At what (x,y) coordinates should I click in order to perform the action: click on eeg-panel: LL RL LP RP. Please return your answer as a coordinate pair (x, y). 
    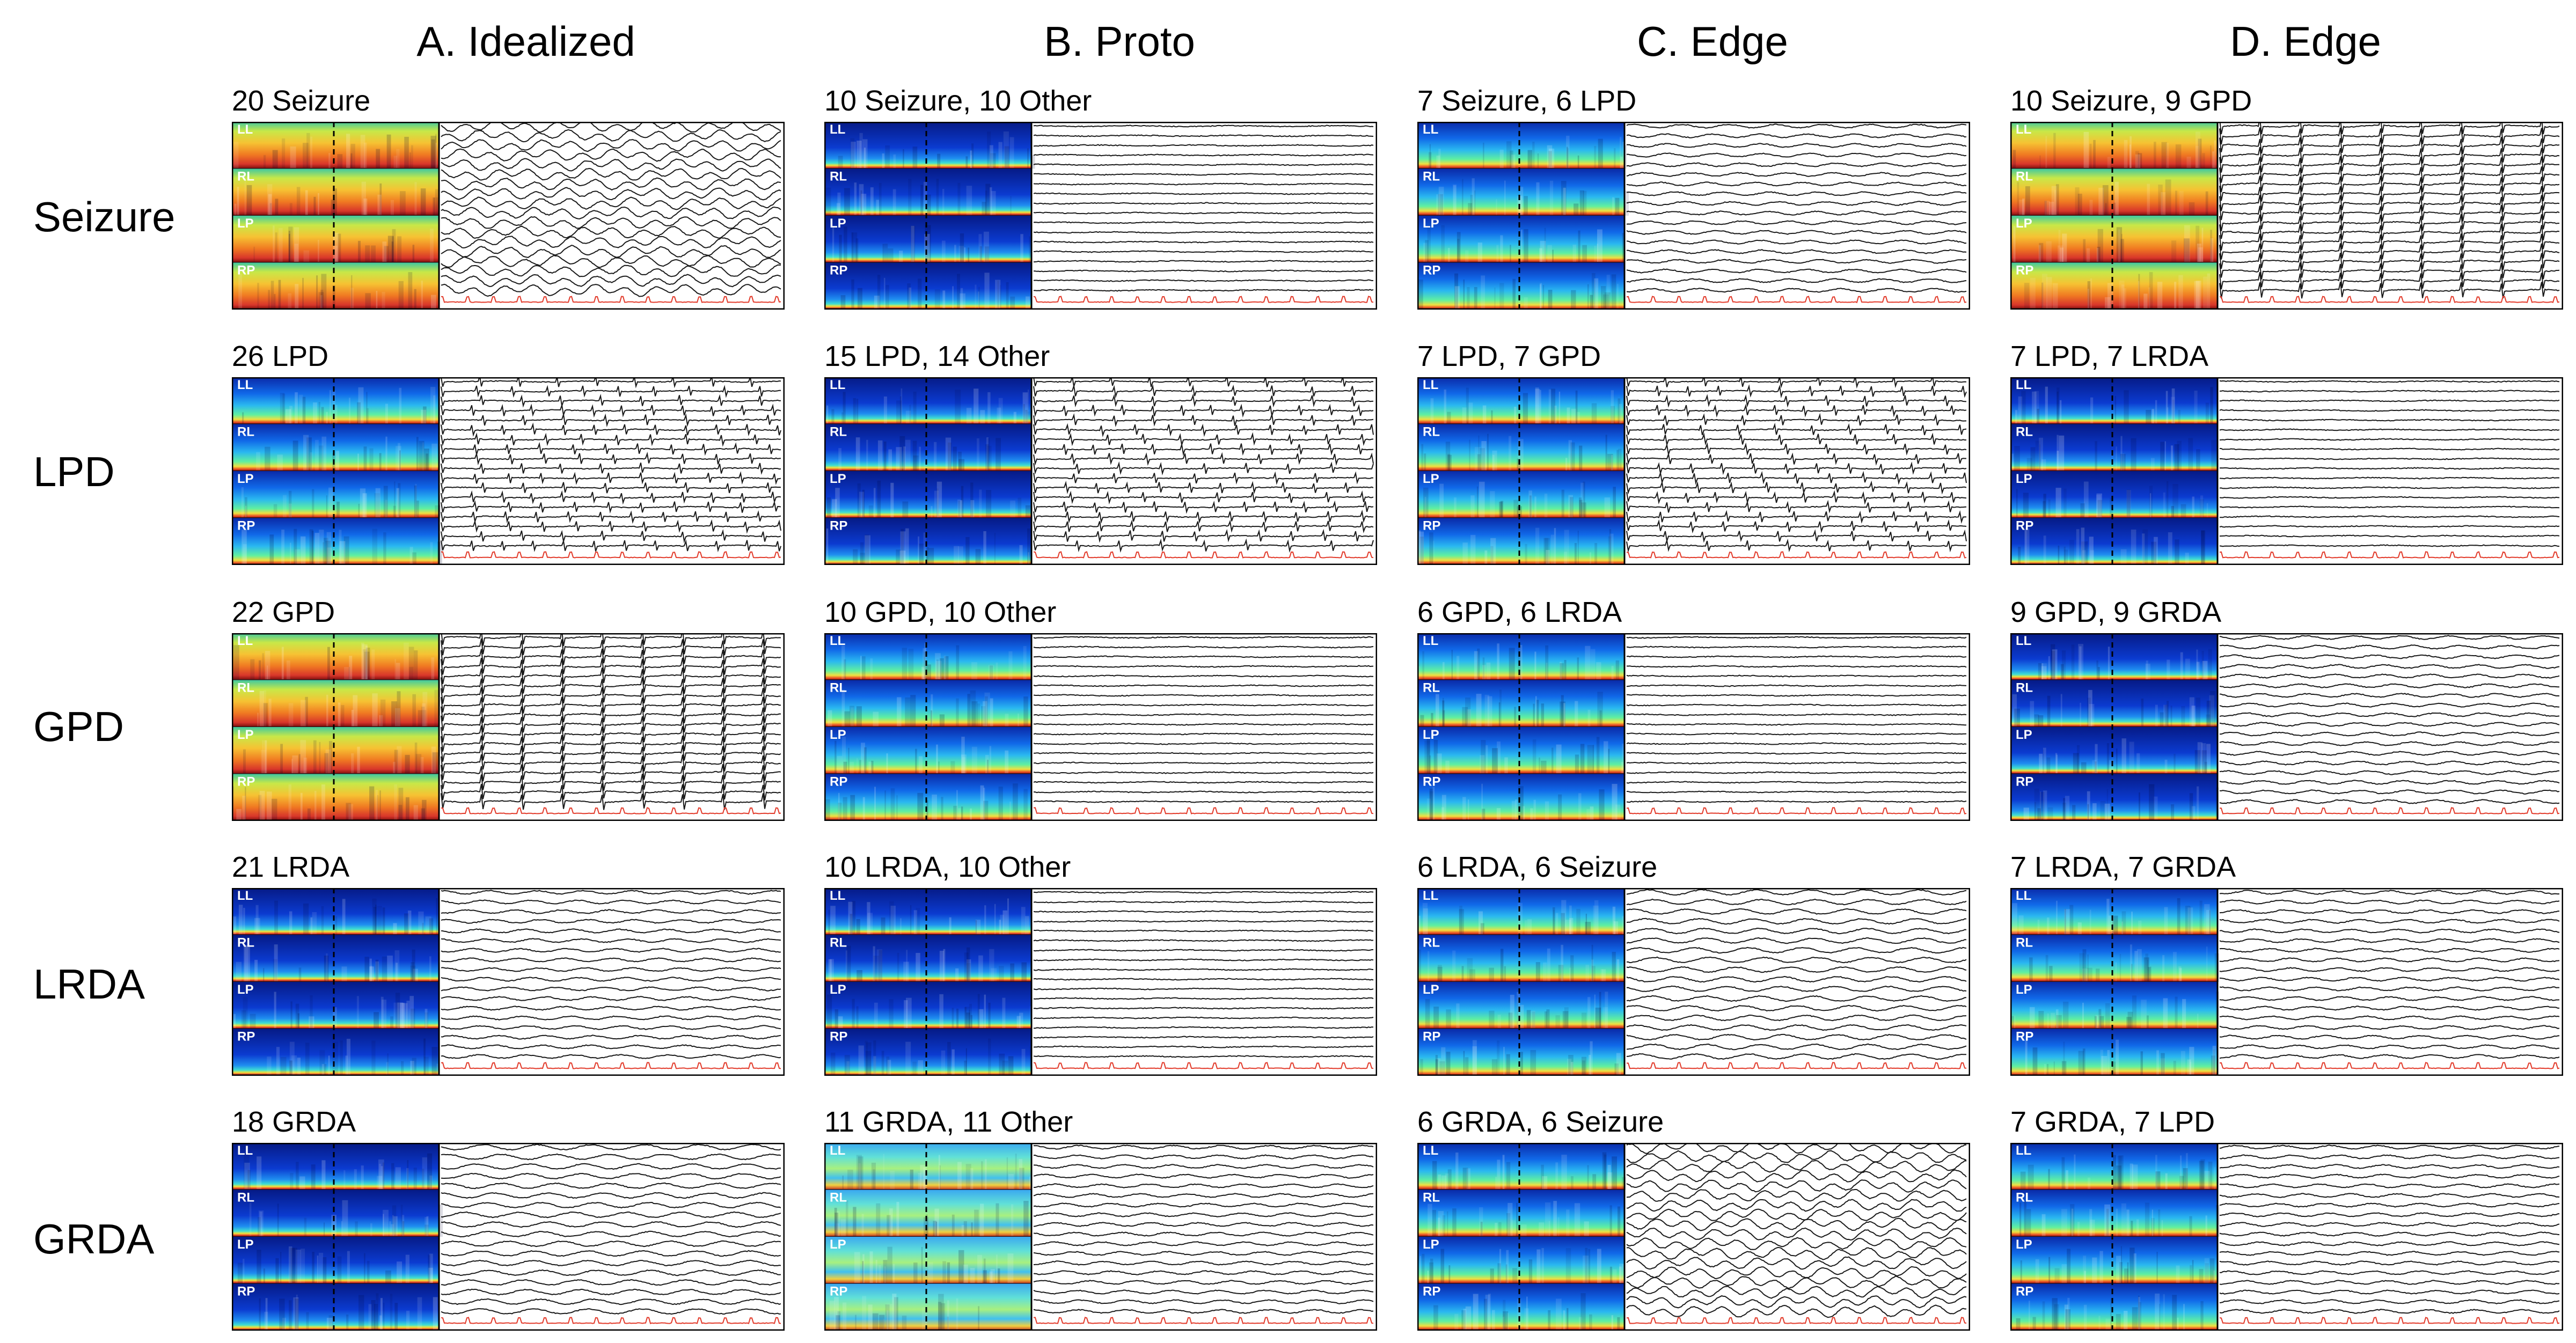
    Looking at the image, I should click on (1693, 727).